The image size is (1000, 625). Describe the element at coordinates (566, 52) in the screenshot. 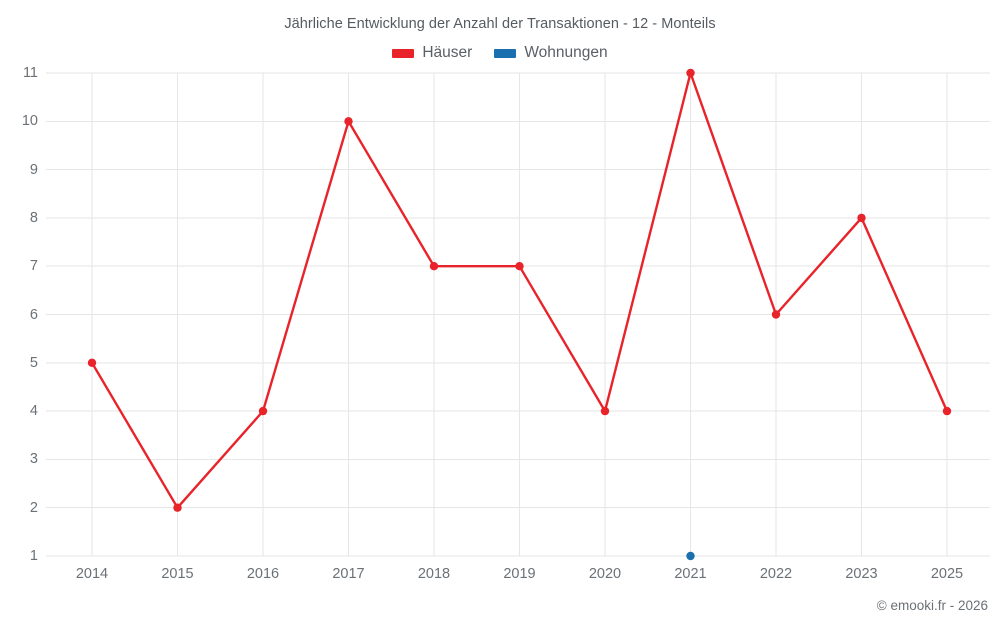

I see `legend-label-wohnungen: Wohnungen` at that location.